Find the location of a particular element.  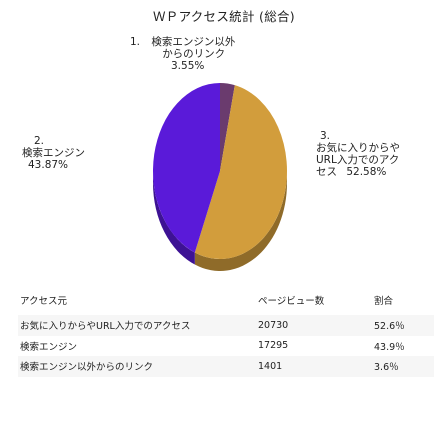

slice-label-3-index: 3. is located at coordinates (325, 136).